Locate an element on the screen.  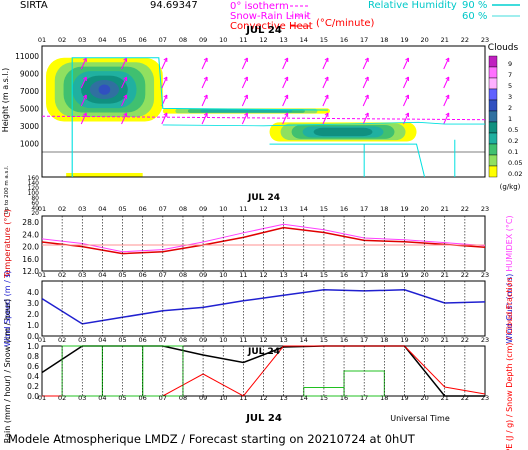
hour-label-4-14: 14 is located at coordinates (304, 398).